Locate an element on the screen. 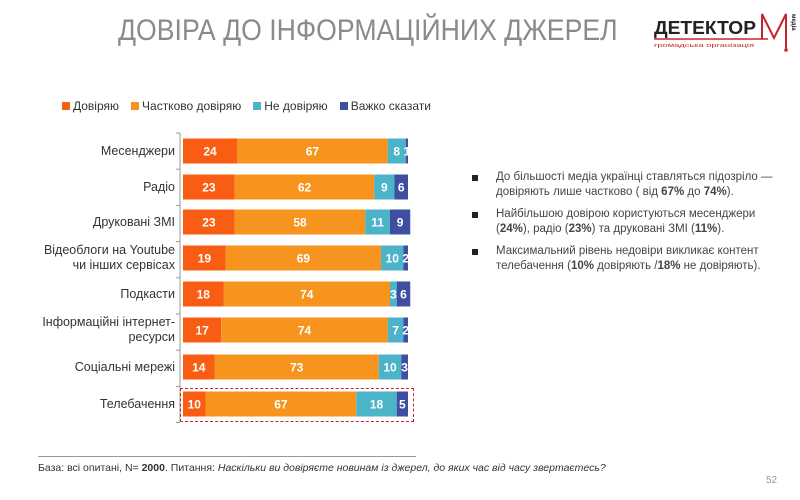  highlight-box is located at coordinates (297, 405).